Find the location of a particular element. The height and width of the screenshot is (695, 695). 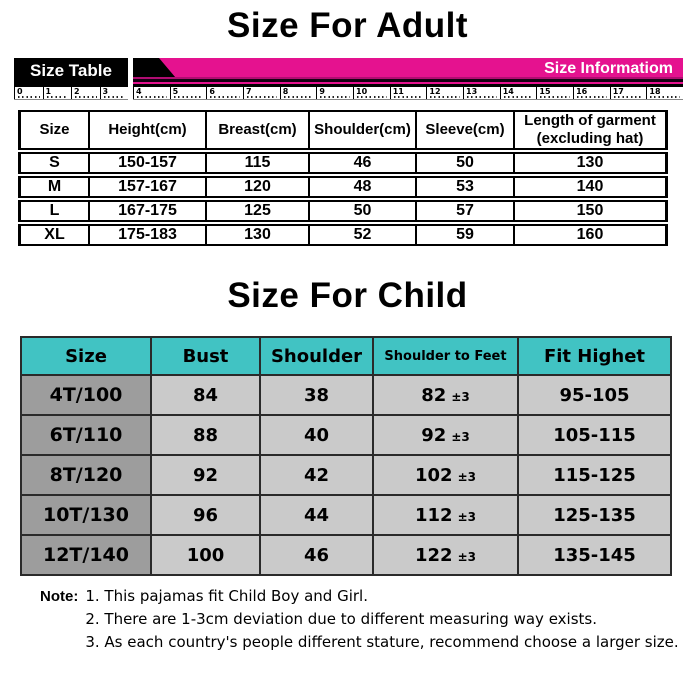

child-table-cell: 100 is located at coordinates (205, 555).